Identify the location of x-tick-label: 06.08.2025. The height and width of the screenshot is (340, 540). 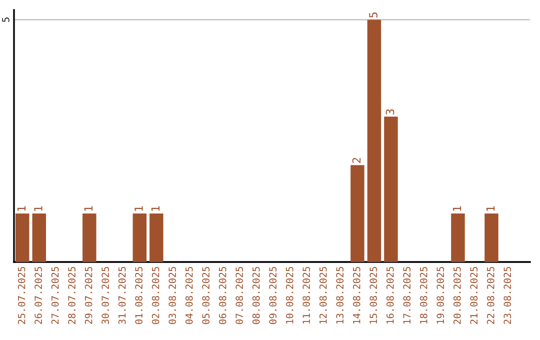
(222, 295).